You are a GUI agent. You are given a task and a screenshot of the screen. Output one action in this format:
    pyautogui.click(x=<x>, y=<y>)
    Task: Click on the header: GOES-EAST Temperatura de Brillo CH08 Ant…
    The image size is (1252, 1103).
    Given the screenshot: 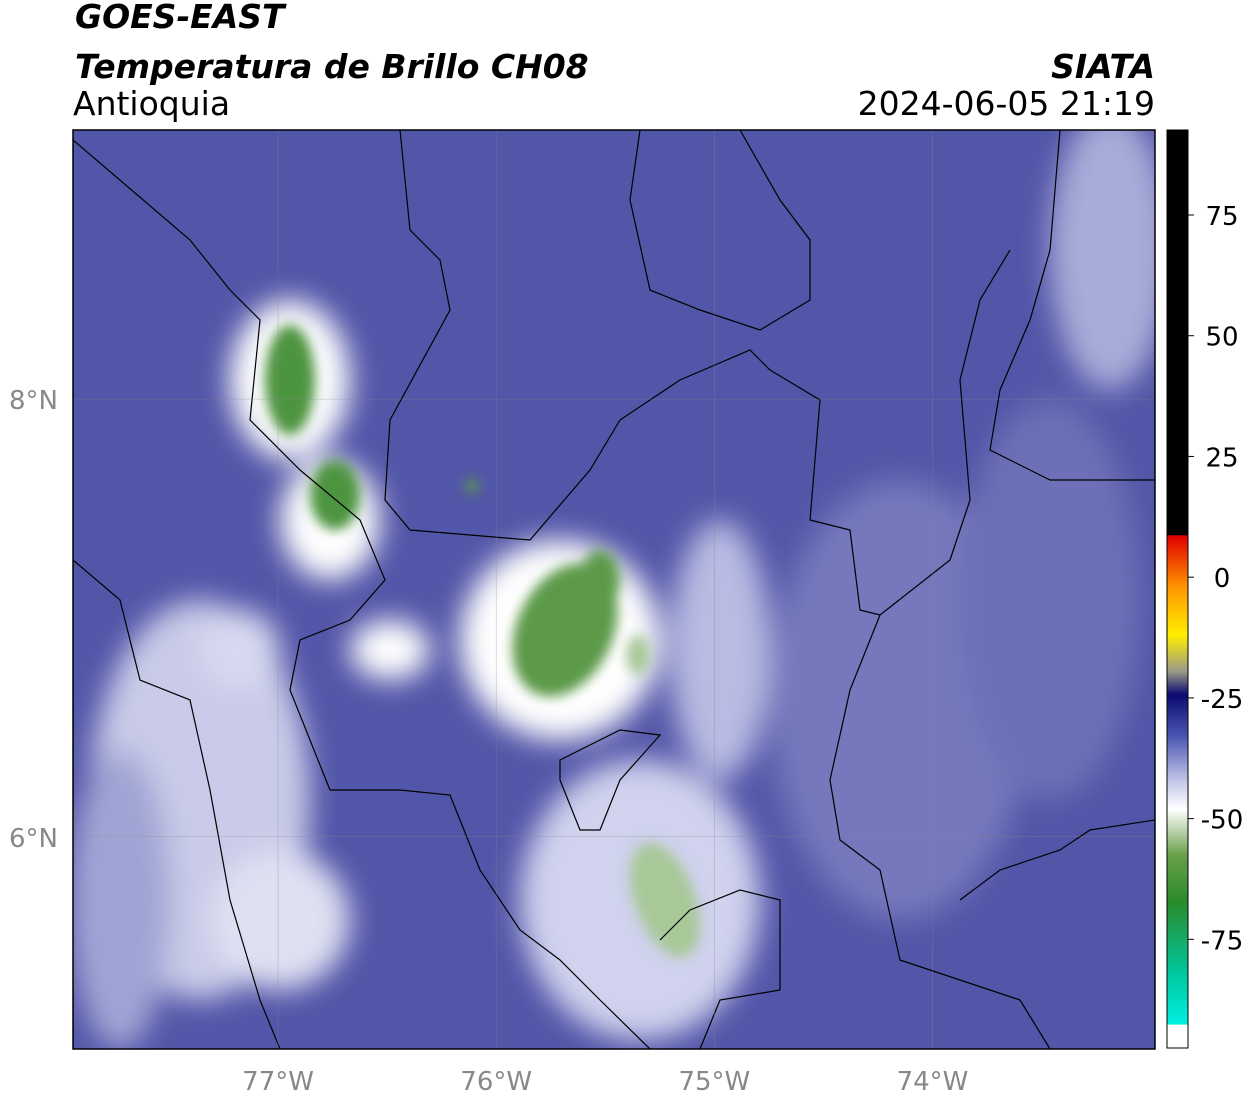 What is the action you would take?
    pyautogui.click(x=614, y=61)
    